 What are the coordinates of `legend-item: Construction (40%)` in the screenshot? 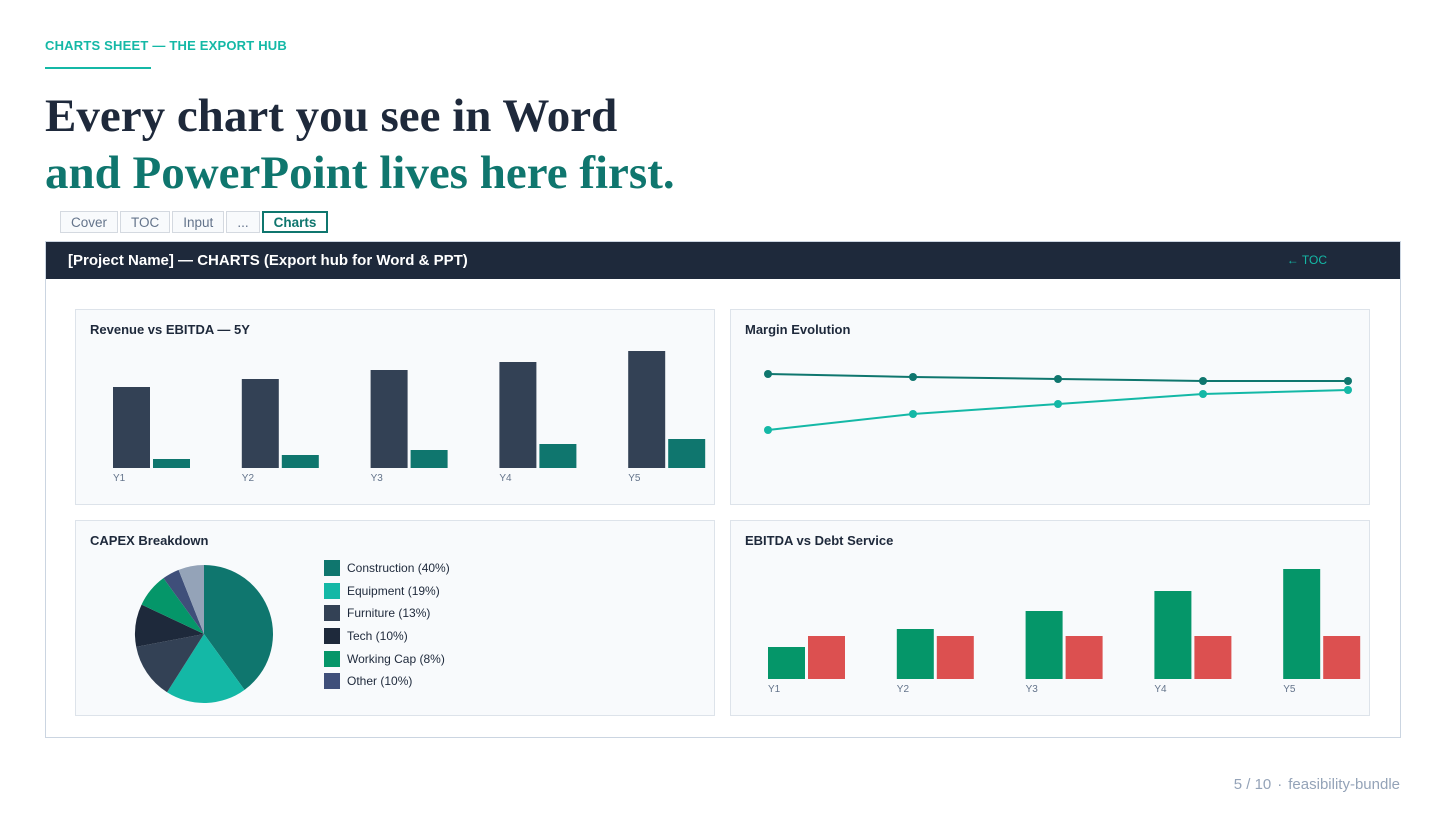 It's located at (387, 568).